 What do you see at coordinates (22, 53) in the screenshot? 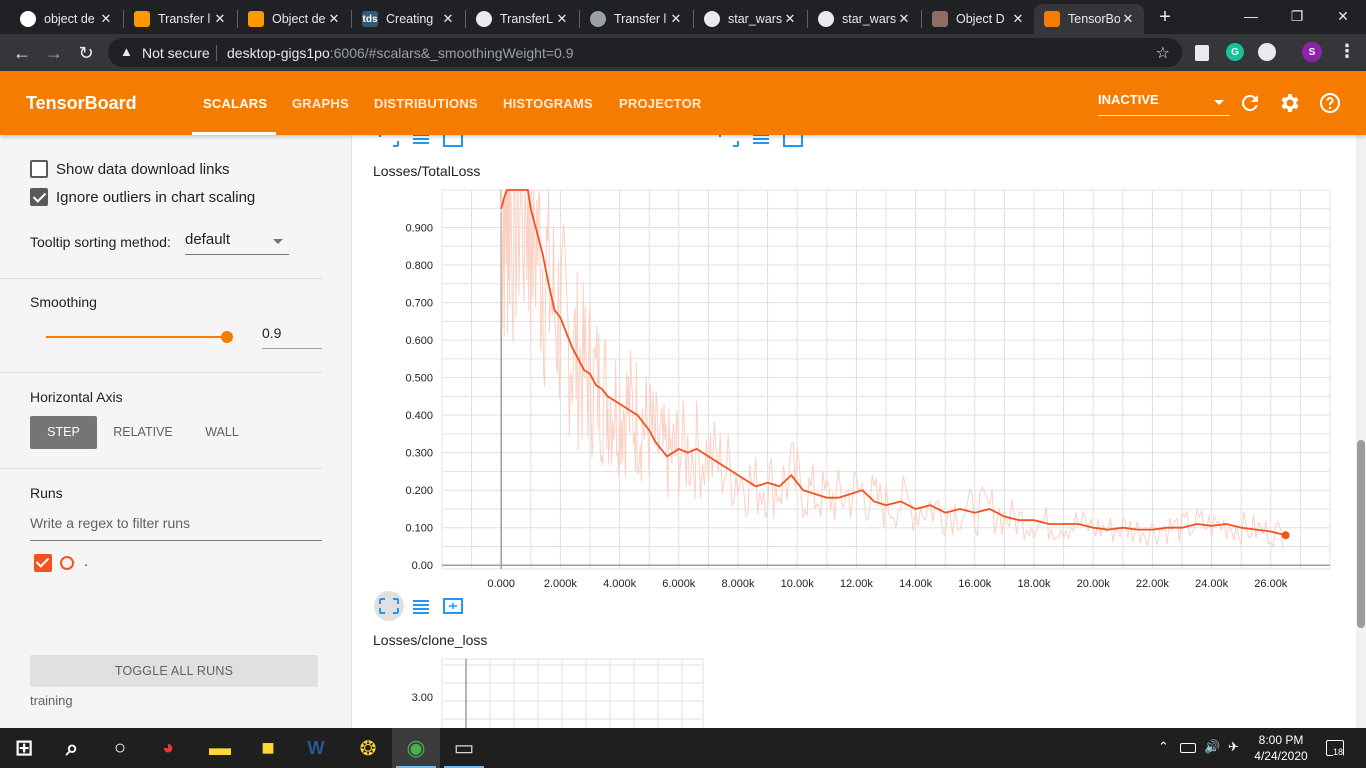
I see `back-icon: ←` at bounding box center [22, 53].